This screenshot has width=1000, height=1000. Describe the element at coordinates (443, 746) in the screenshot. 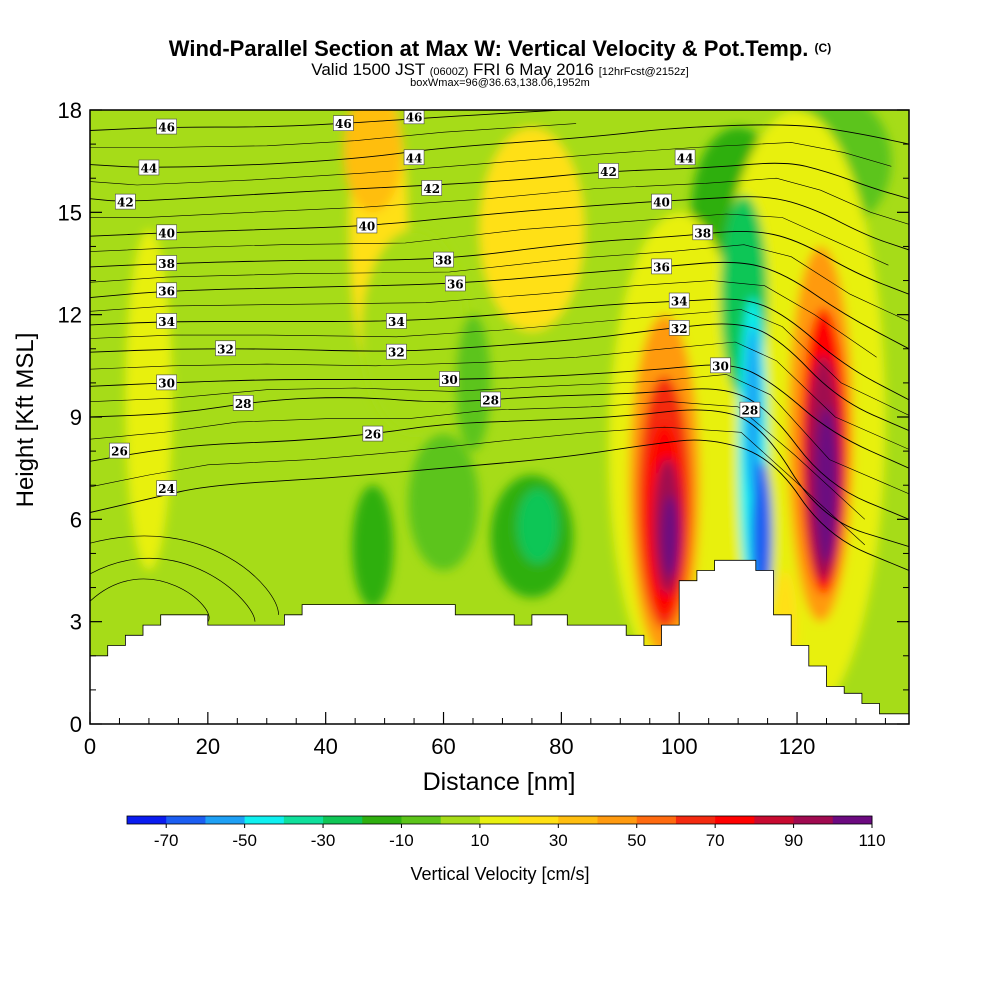

I see `x-tick-label: 60` at that location.